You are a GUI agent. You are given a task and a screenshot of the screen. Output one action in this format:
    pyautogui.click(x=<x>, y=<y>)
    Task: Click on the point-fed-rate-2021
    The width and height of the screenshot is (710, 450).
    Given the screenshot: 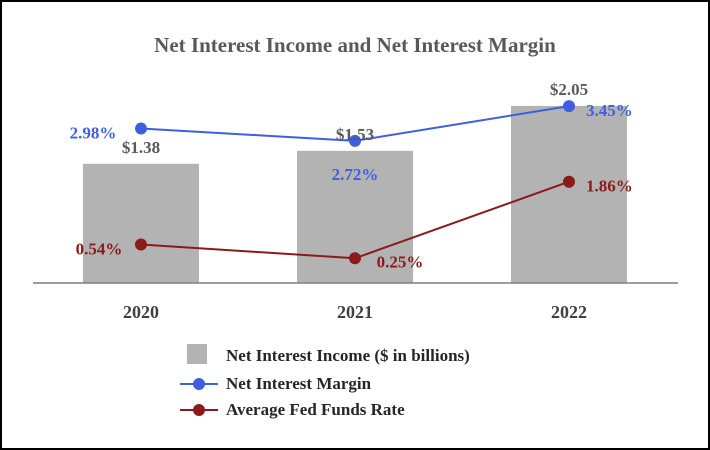 What is the action you would take?
    pyautogui.click(x=355, y=258)
    